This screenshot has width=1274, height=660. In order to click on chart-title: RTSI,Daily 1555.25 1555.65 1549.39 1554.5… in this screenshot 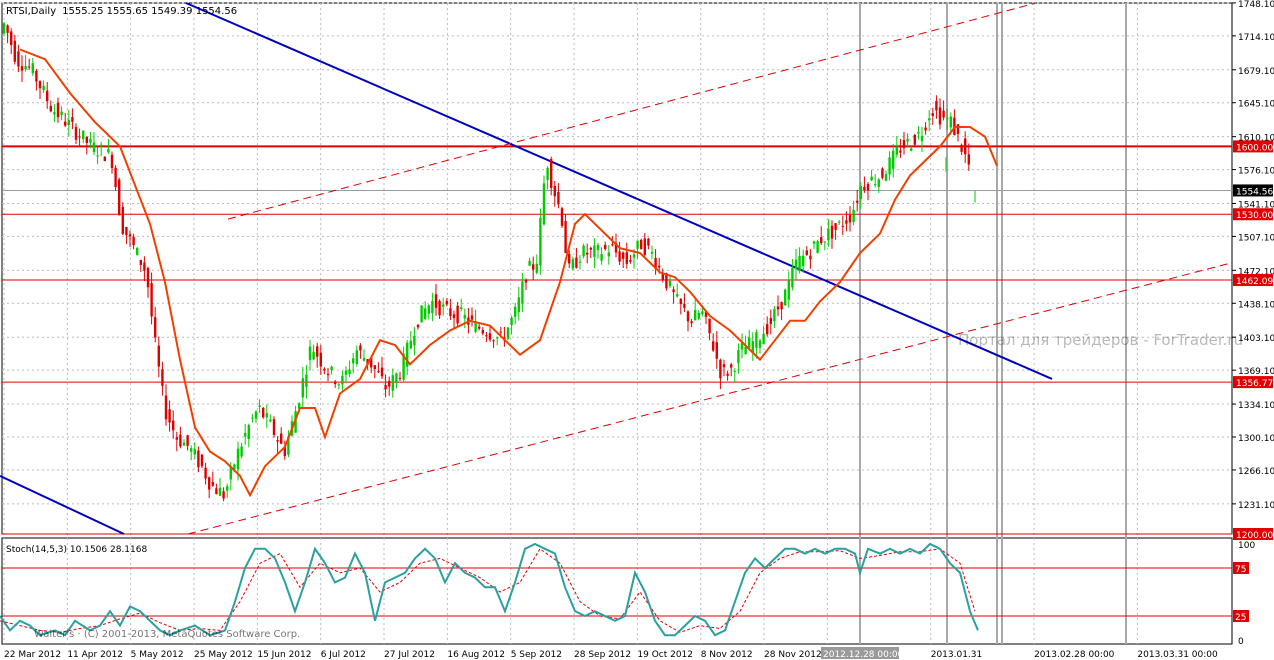, I will do `click(121, 11)`.